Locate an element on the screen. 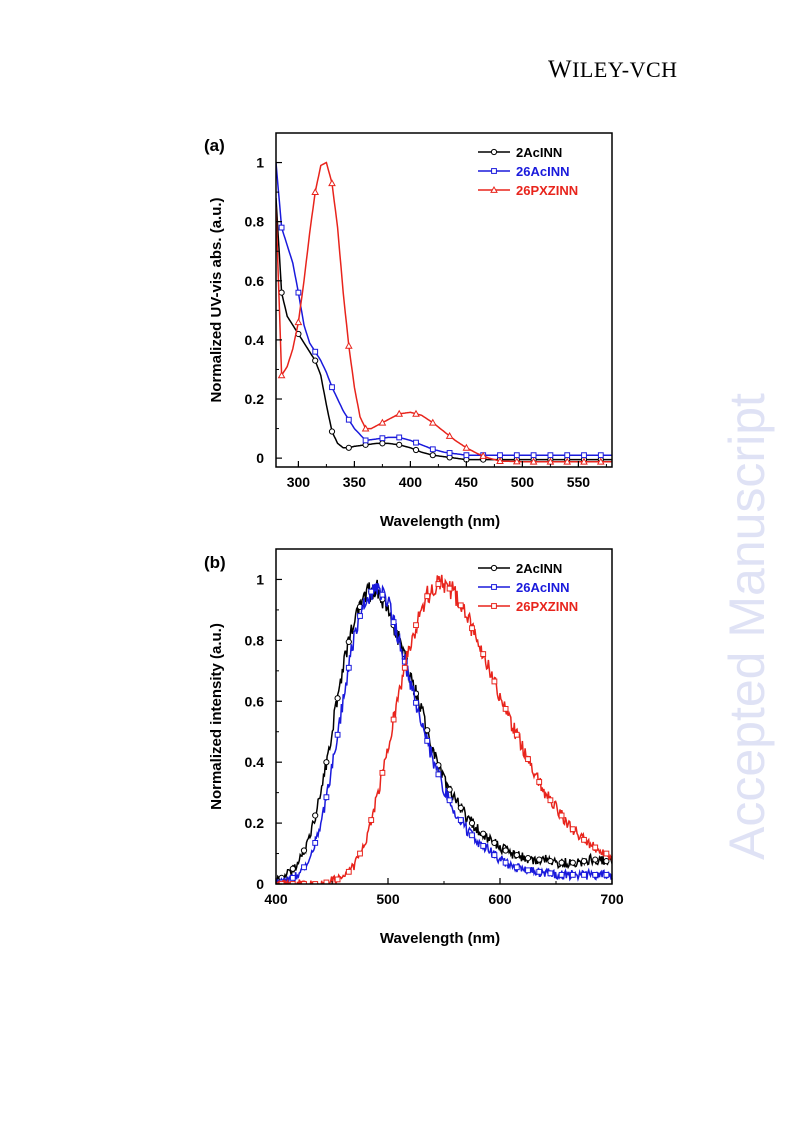  y-axis-title: Normalized UV-vis abs. (a.u.) is located at coordinates (216, 299).